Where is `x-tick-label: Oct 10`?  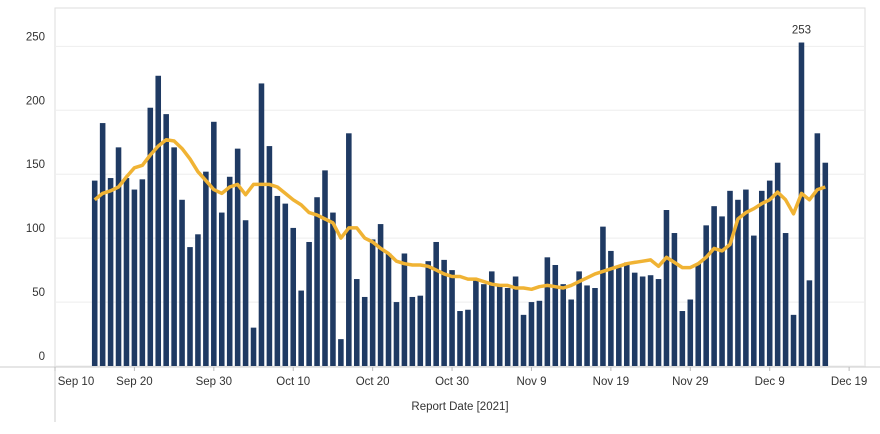
x-tick-label: Oct 10 is located at coordinates (293, 382).